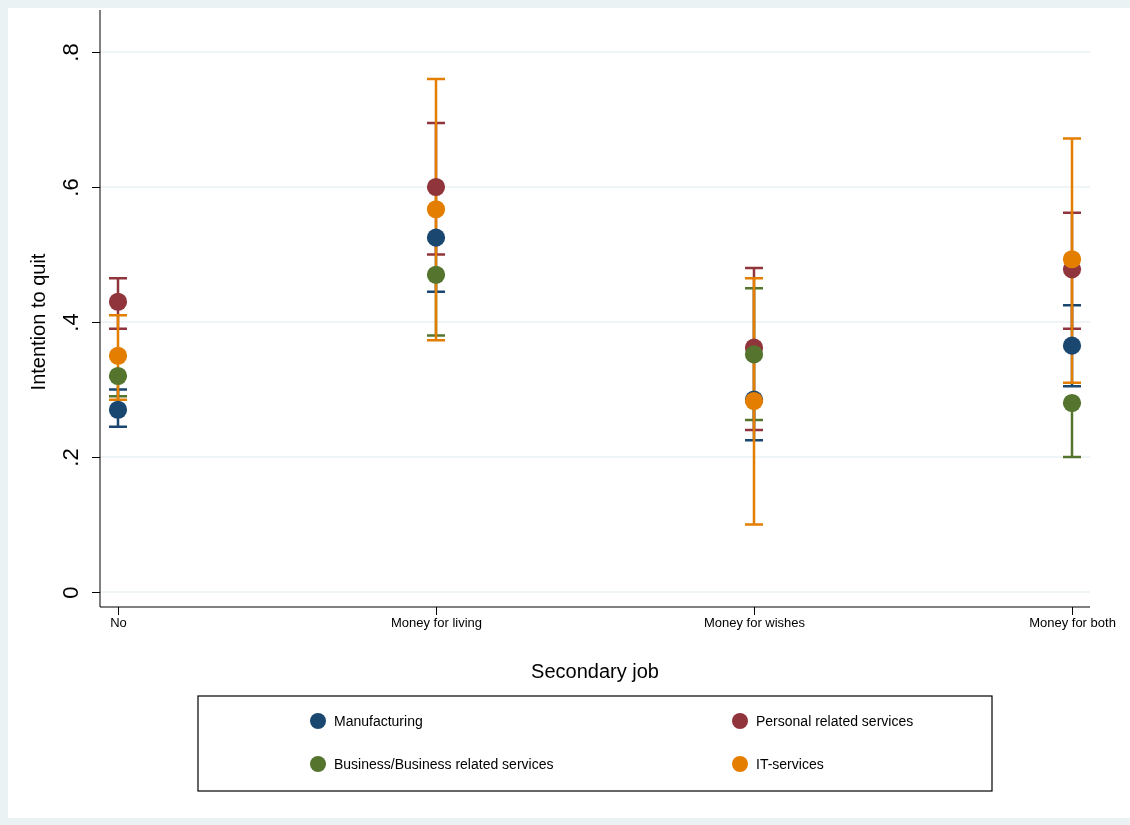 The width and height of the screenshot is (1130, 825). I want to click on y-tick-label: .4, so click(70, 322).